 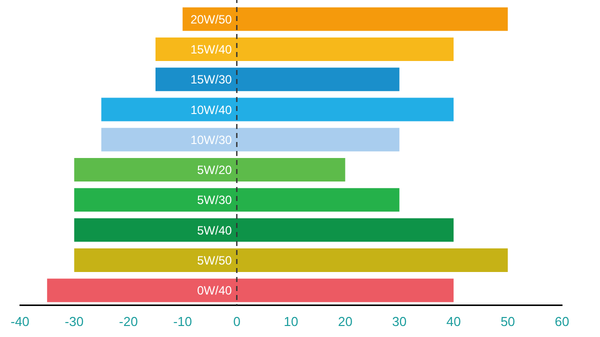 What do you see at coordinates (20, 321) in the screenshot?
I see `x-tick-label: -40` at bounding box center [20, 321].